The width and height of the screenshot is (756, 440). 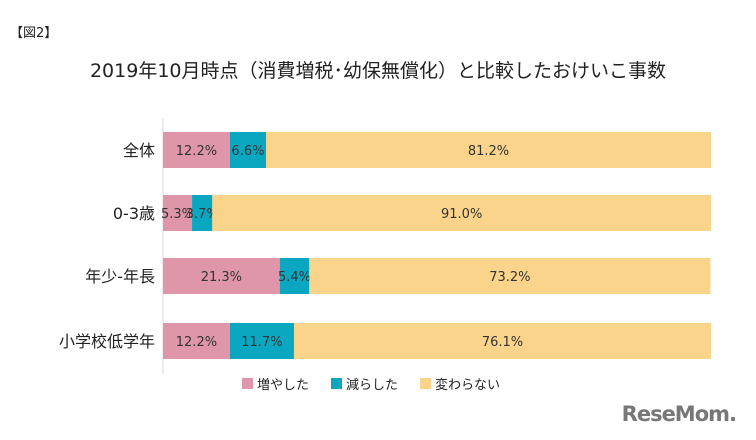 I want to click on data-label: 5.4%, so click(x=294, y=277).